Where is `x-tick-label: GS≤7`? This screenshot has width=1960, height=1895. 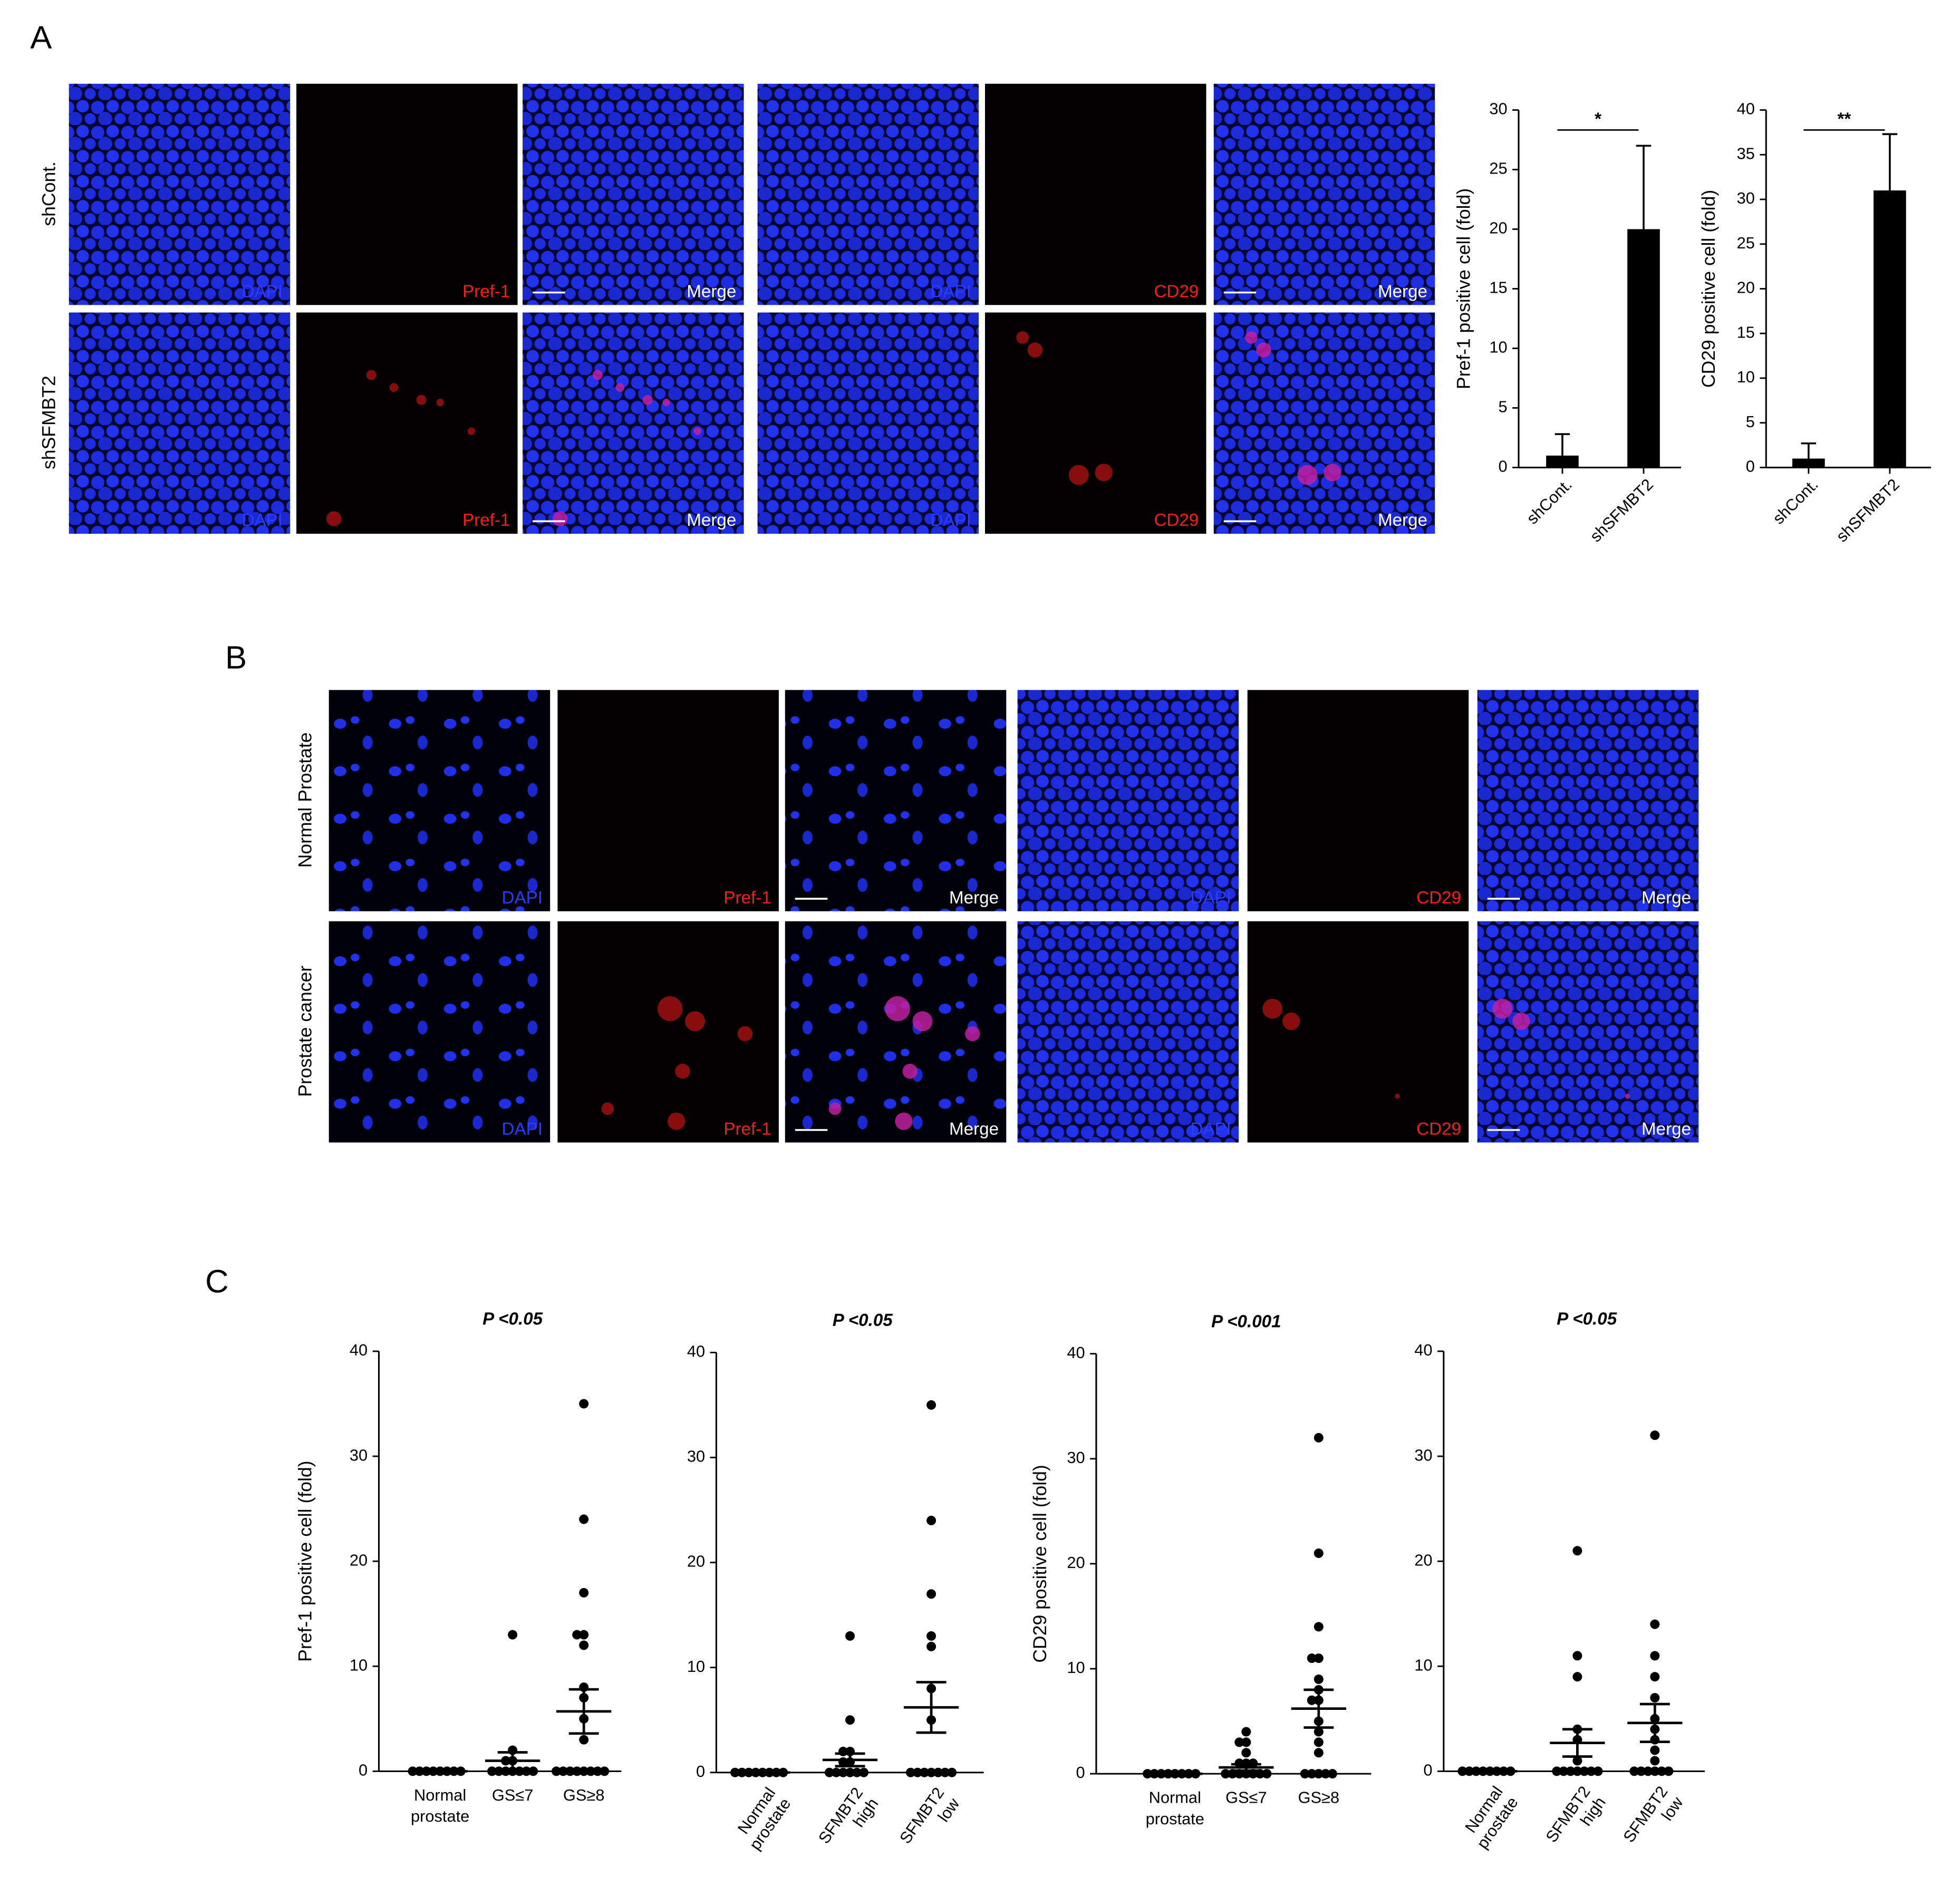
x-tick-label: GS≤7 is located at coordinates (513, 1795).